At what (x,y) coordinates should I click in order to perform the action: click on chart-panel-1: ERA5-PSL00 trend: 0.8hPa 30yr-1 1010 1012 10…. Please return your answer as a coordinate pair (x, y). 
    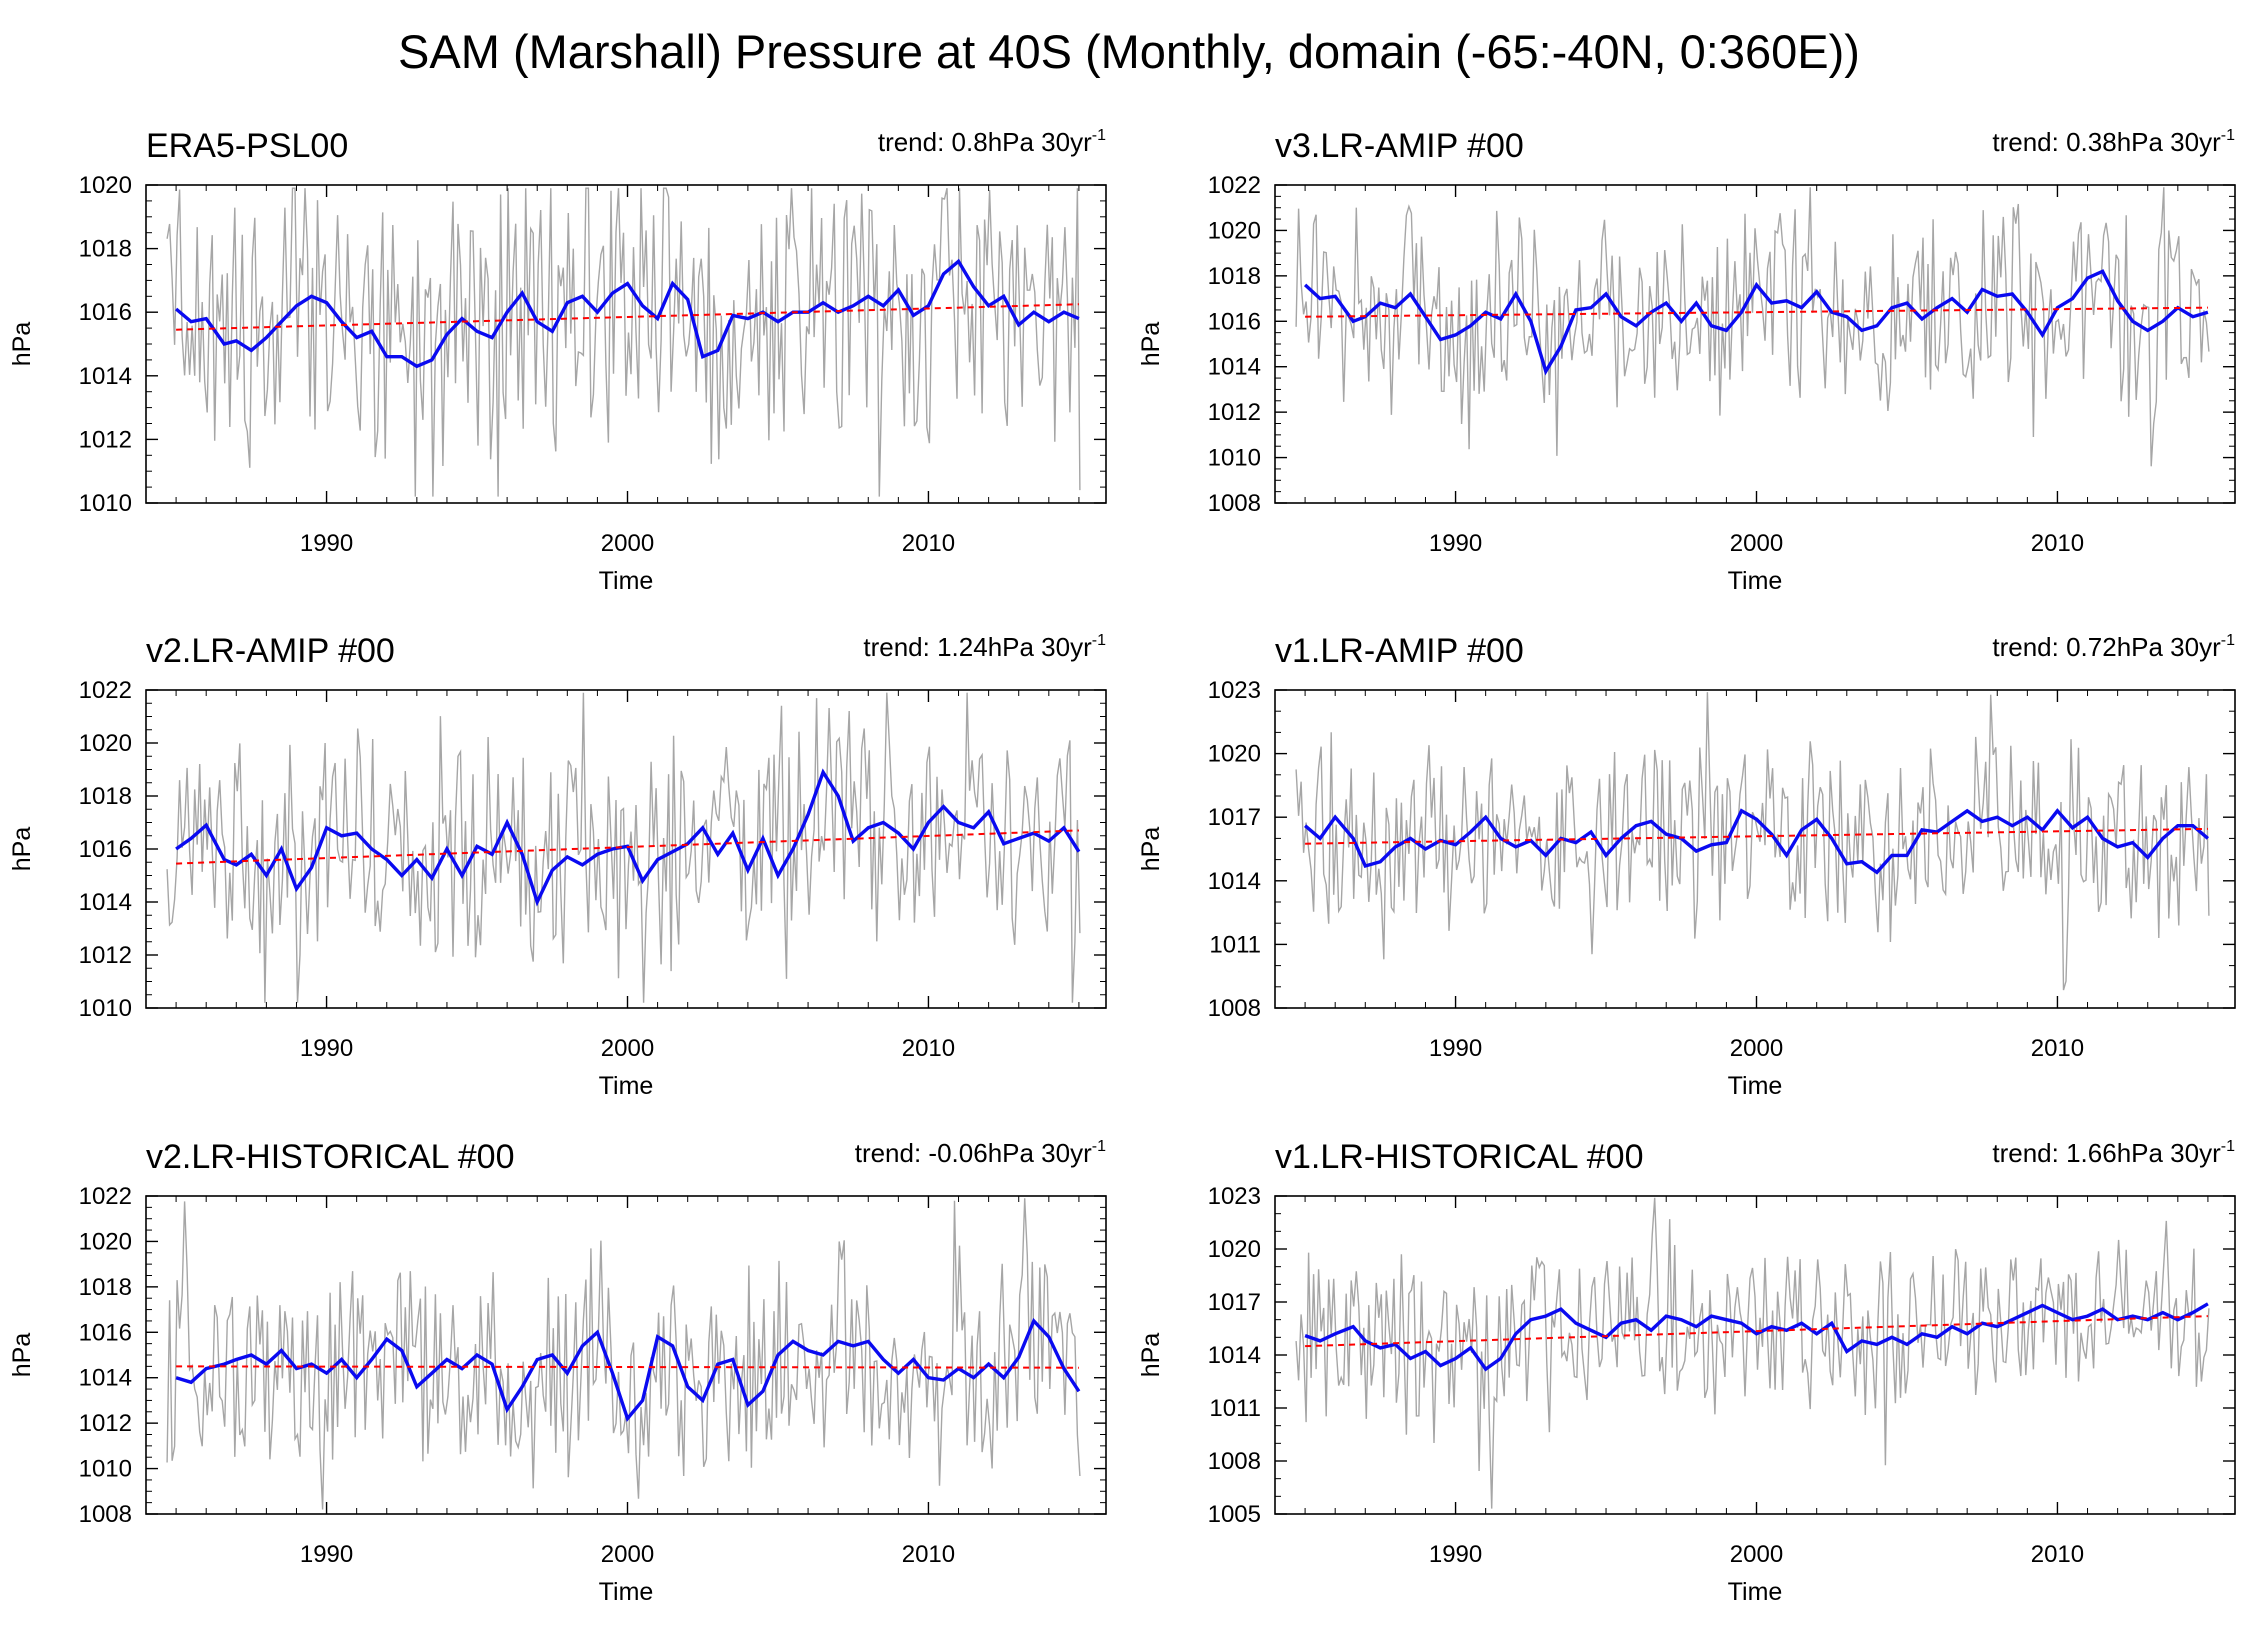
    Looking at the image, I should click on (557, 361).